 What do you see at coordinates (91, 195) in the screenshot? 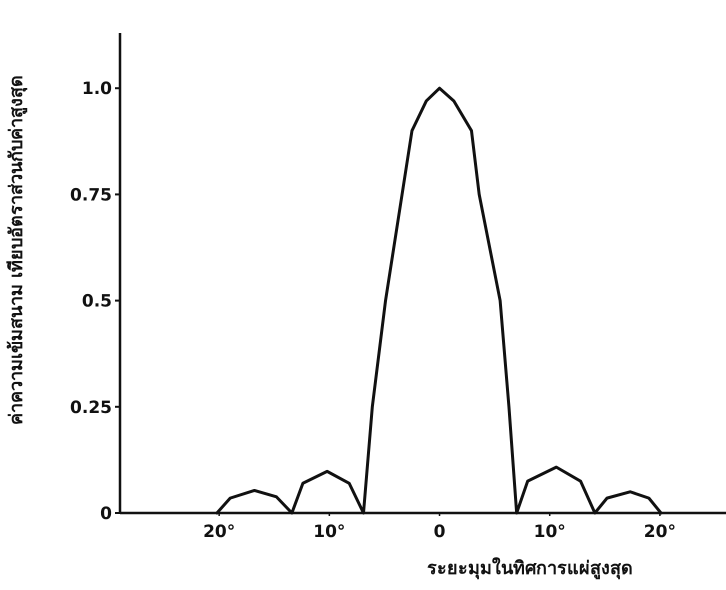
I see `y-tick-label: 0.75` at bounding box center [91, 195].